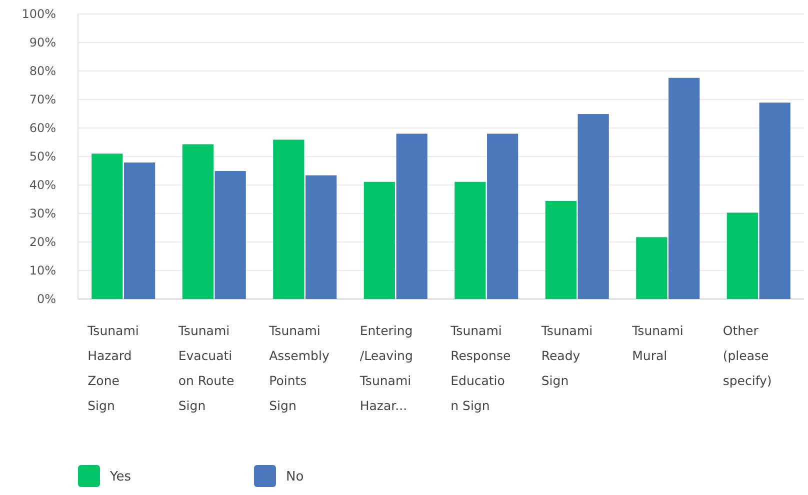  Describe the element at coordinates (42, 157) in the screenshot. I see `y-tick-label: 50%` at that location.